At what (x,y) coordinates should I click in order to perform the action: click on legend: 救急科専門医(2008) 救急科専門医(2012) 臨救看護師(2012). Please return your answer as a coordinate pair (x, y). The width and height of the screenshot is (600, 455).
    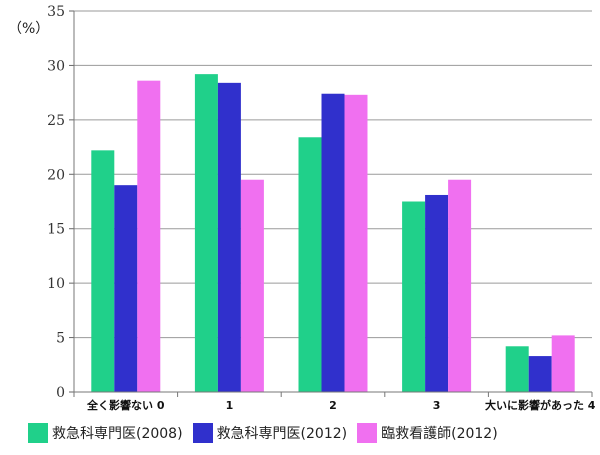
    Looking at the image, I should click on (263, 433).